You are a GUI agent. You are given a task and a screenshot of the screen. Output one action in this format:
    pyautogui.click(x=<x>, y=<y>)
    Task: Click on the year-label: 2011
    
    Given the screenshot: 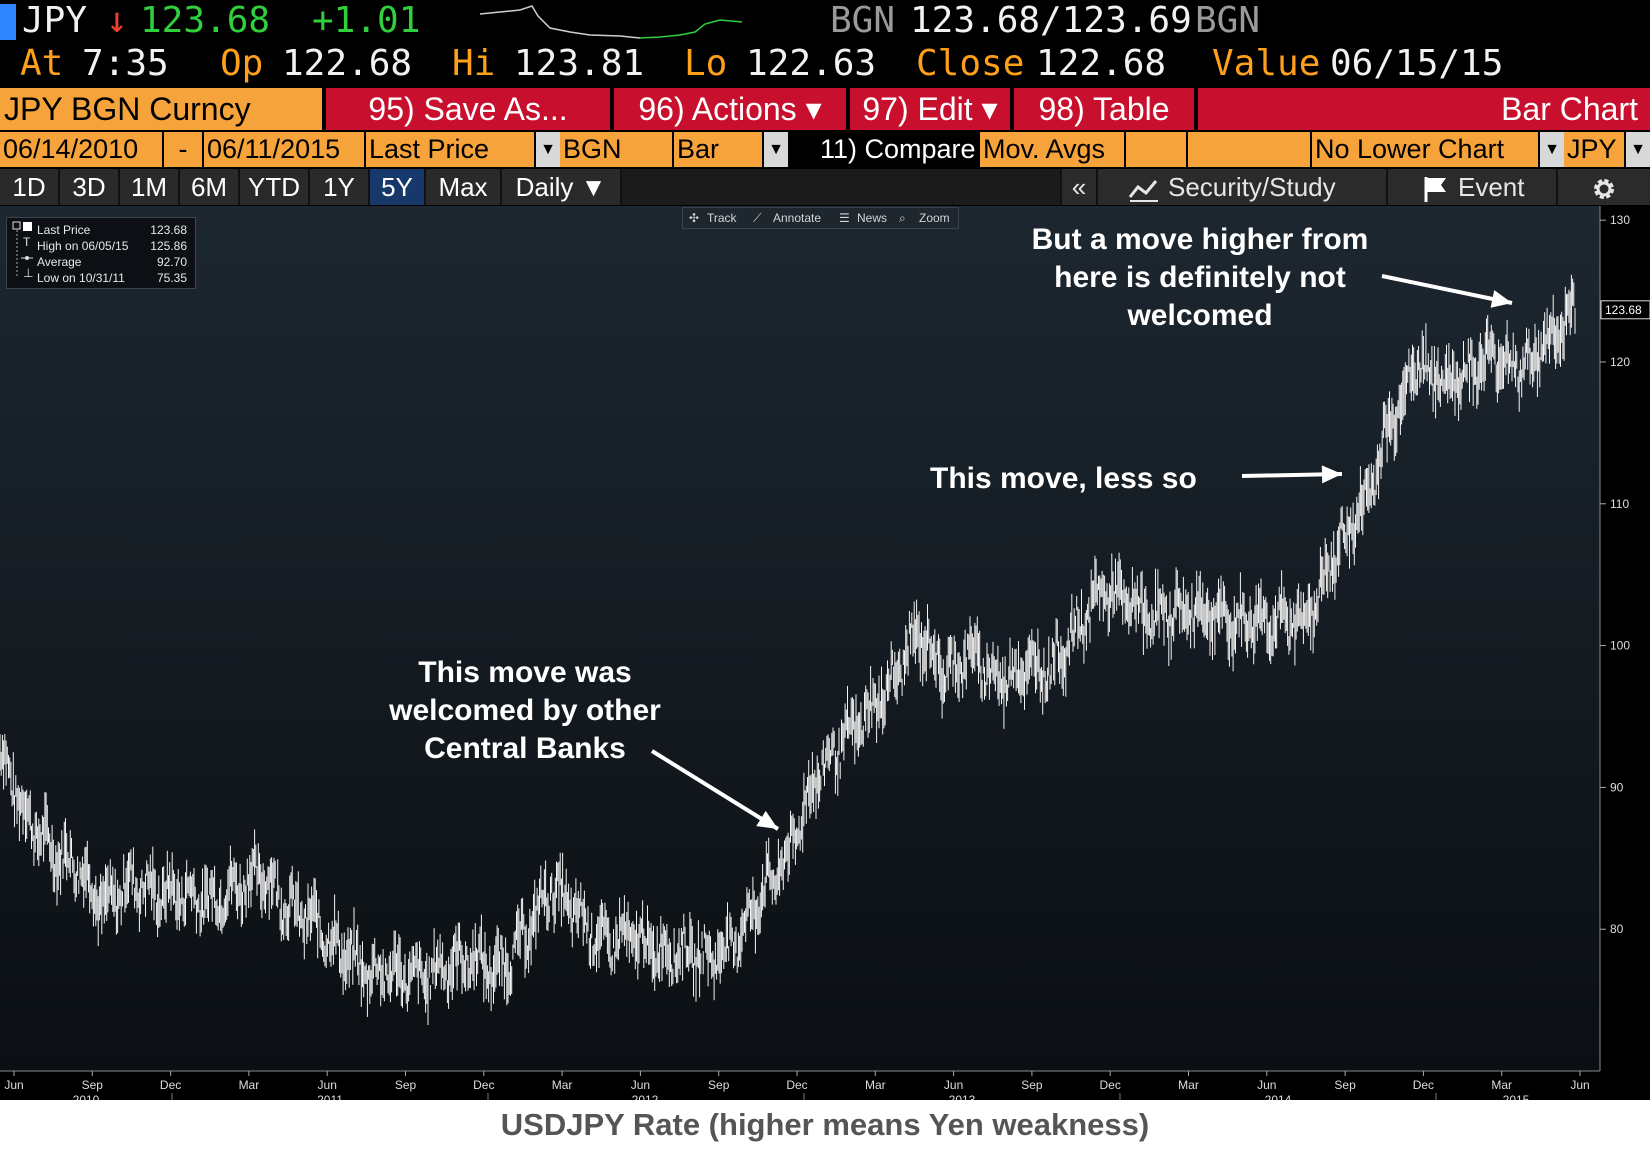 What is the action you would take?
    pyautogui.click(x=330, y=1096)
    